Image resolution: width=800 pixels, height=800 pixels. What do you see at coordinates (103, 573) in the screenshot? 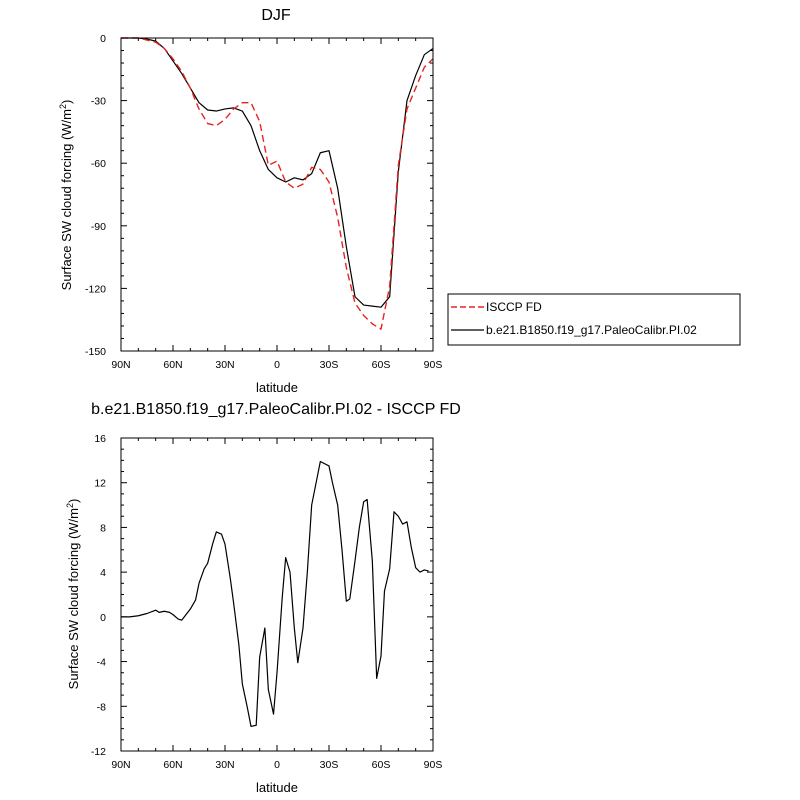
I see `bottom-y-tick-label: 4` at bounding box center [103, 573].